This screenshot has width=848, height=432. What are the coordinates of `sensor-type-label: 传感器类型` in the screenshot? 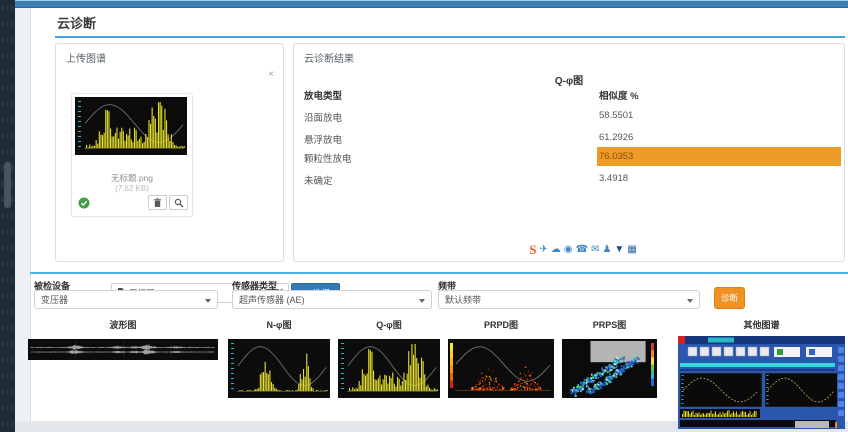 It's located at (255, 286).